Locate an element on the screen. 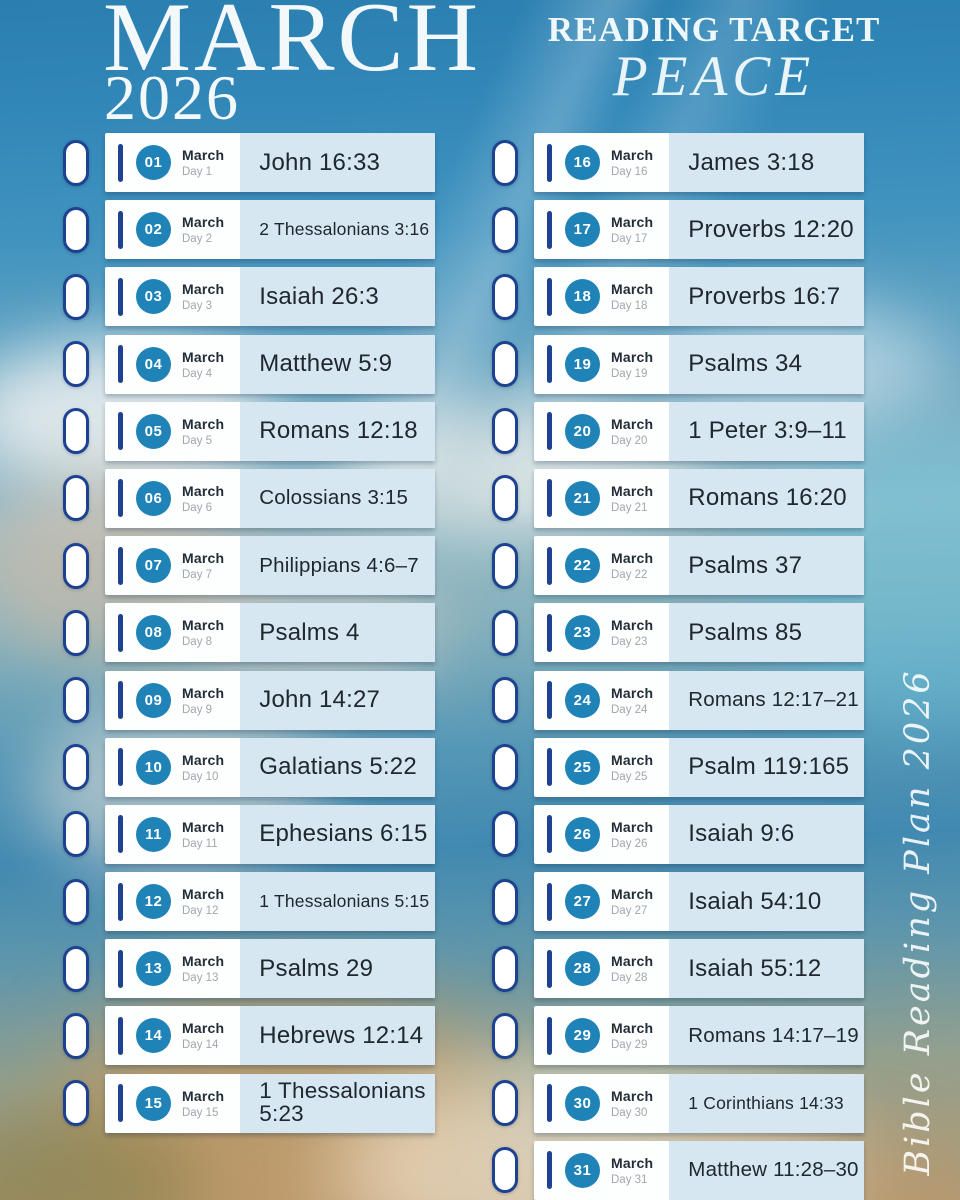 The image size is (960, 1200). day-card: 23 March Day 23 Psalms 85 is located at coordinates (699, 633).